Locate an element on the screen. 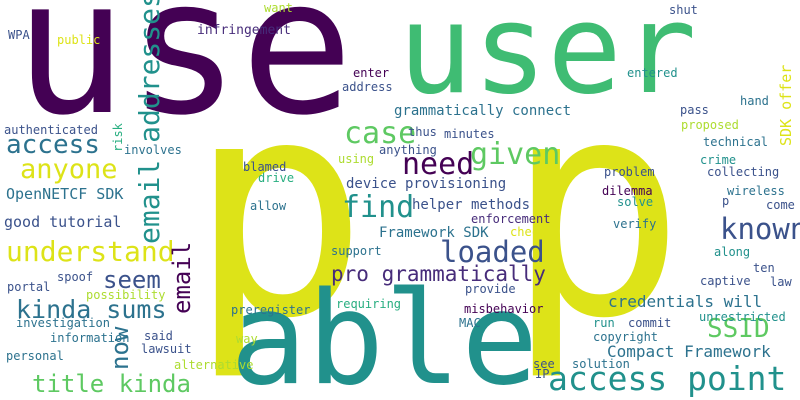  word-mac: MAC is located at coordinates (470, 323).